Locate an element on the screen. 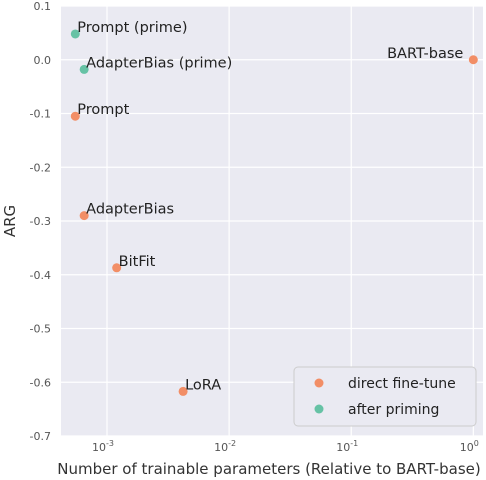 This screenshot has width=486, height=480. y-axis-label: ARG is located at coordinates (10, 221).